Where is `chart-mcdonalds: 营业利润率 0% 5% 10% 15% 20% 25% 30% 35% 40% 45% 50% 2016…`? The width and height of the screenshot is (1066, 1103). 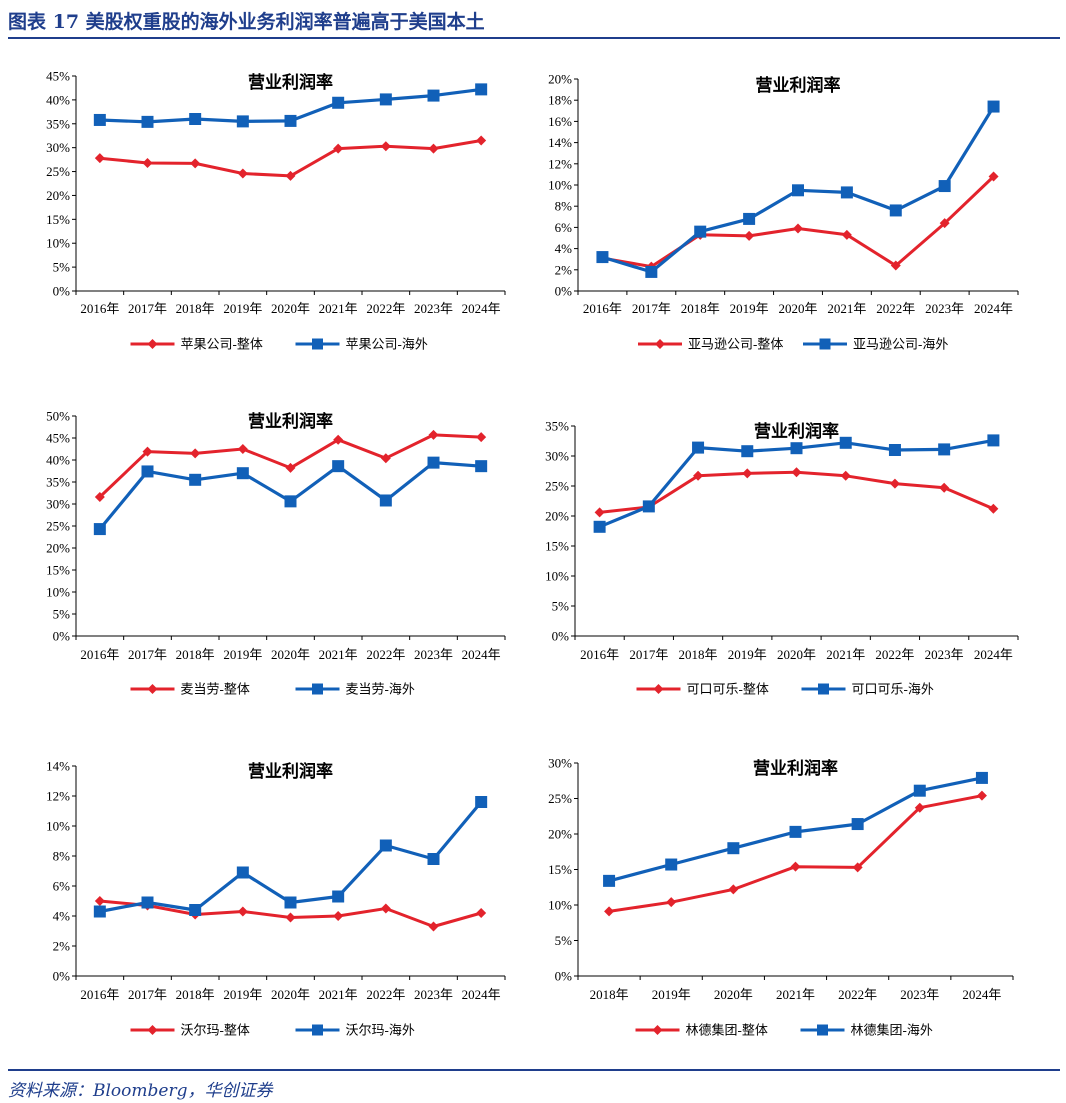
chart-mcdonalds: 营业利润率 0% 5% 10% 15% 20% 25% 30% 35% 40% 45% 50% 2016… is located at coordinates (275, 552).